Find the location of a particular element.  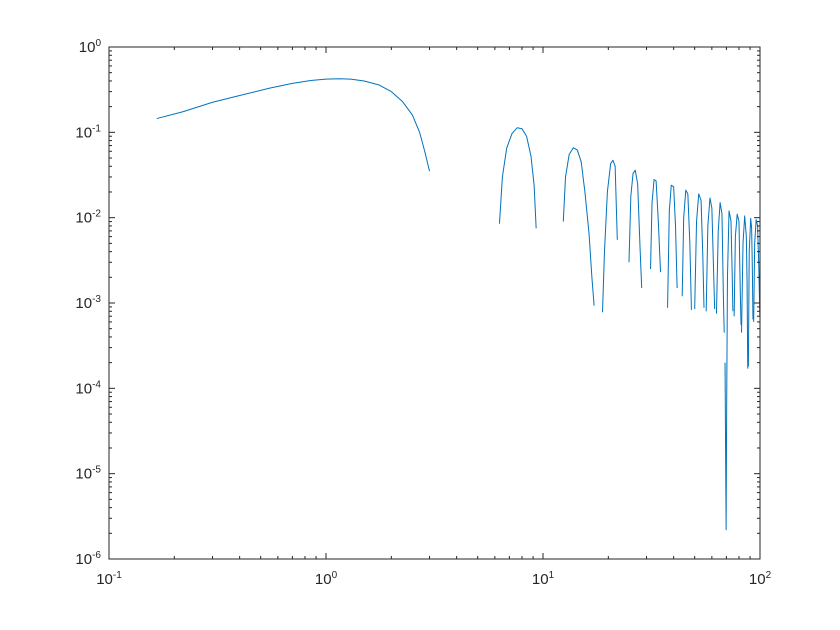

y-tick-label: 10⁻³ is located at coordinates (88, 303).